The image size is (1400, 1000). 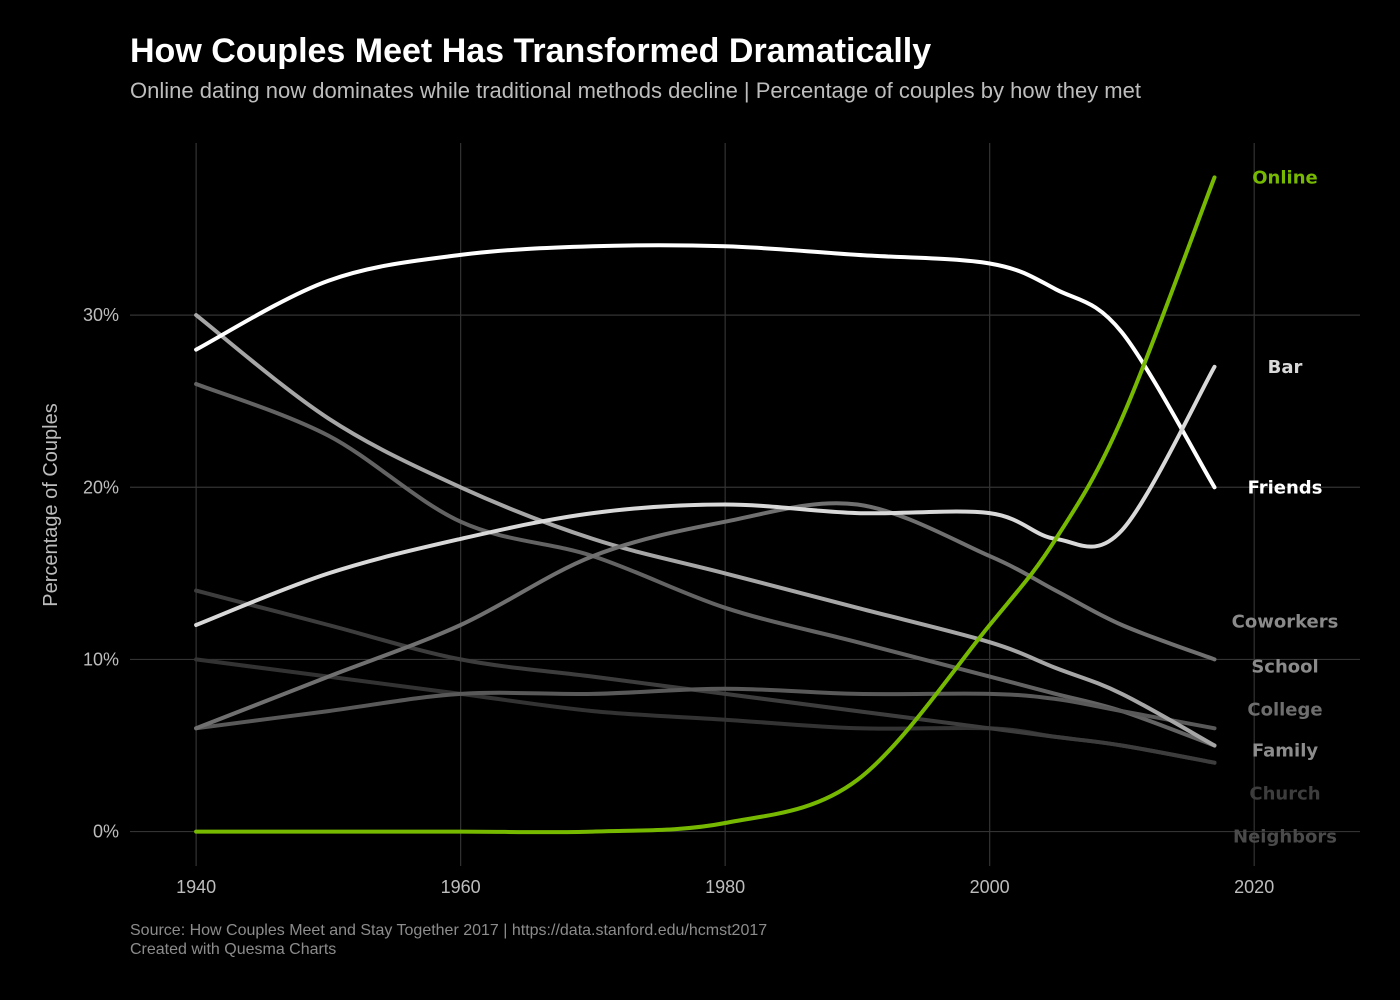 I want to click on series-label-family: Family, so click(x=1285, y=751).